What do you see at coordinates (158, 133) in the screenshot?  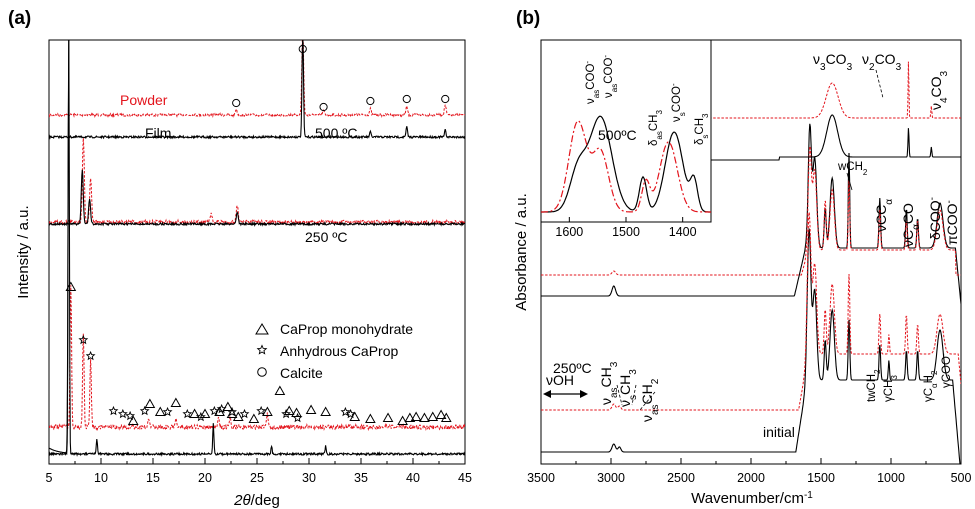 I see `label-film: Film` at bounding box center [158, 133].